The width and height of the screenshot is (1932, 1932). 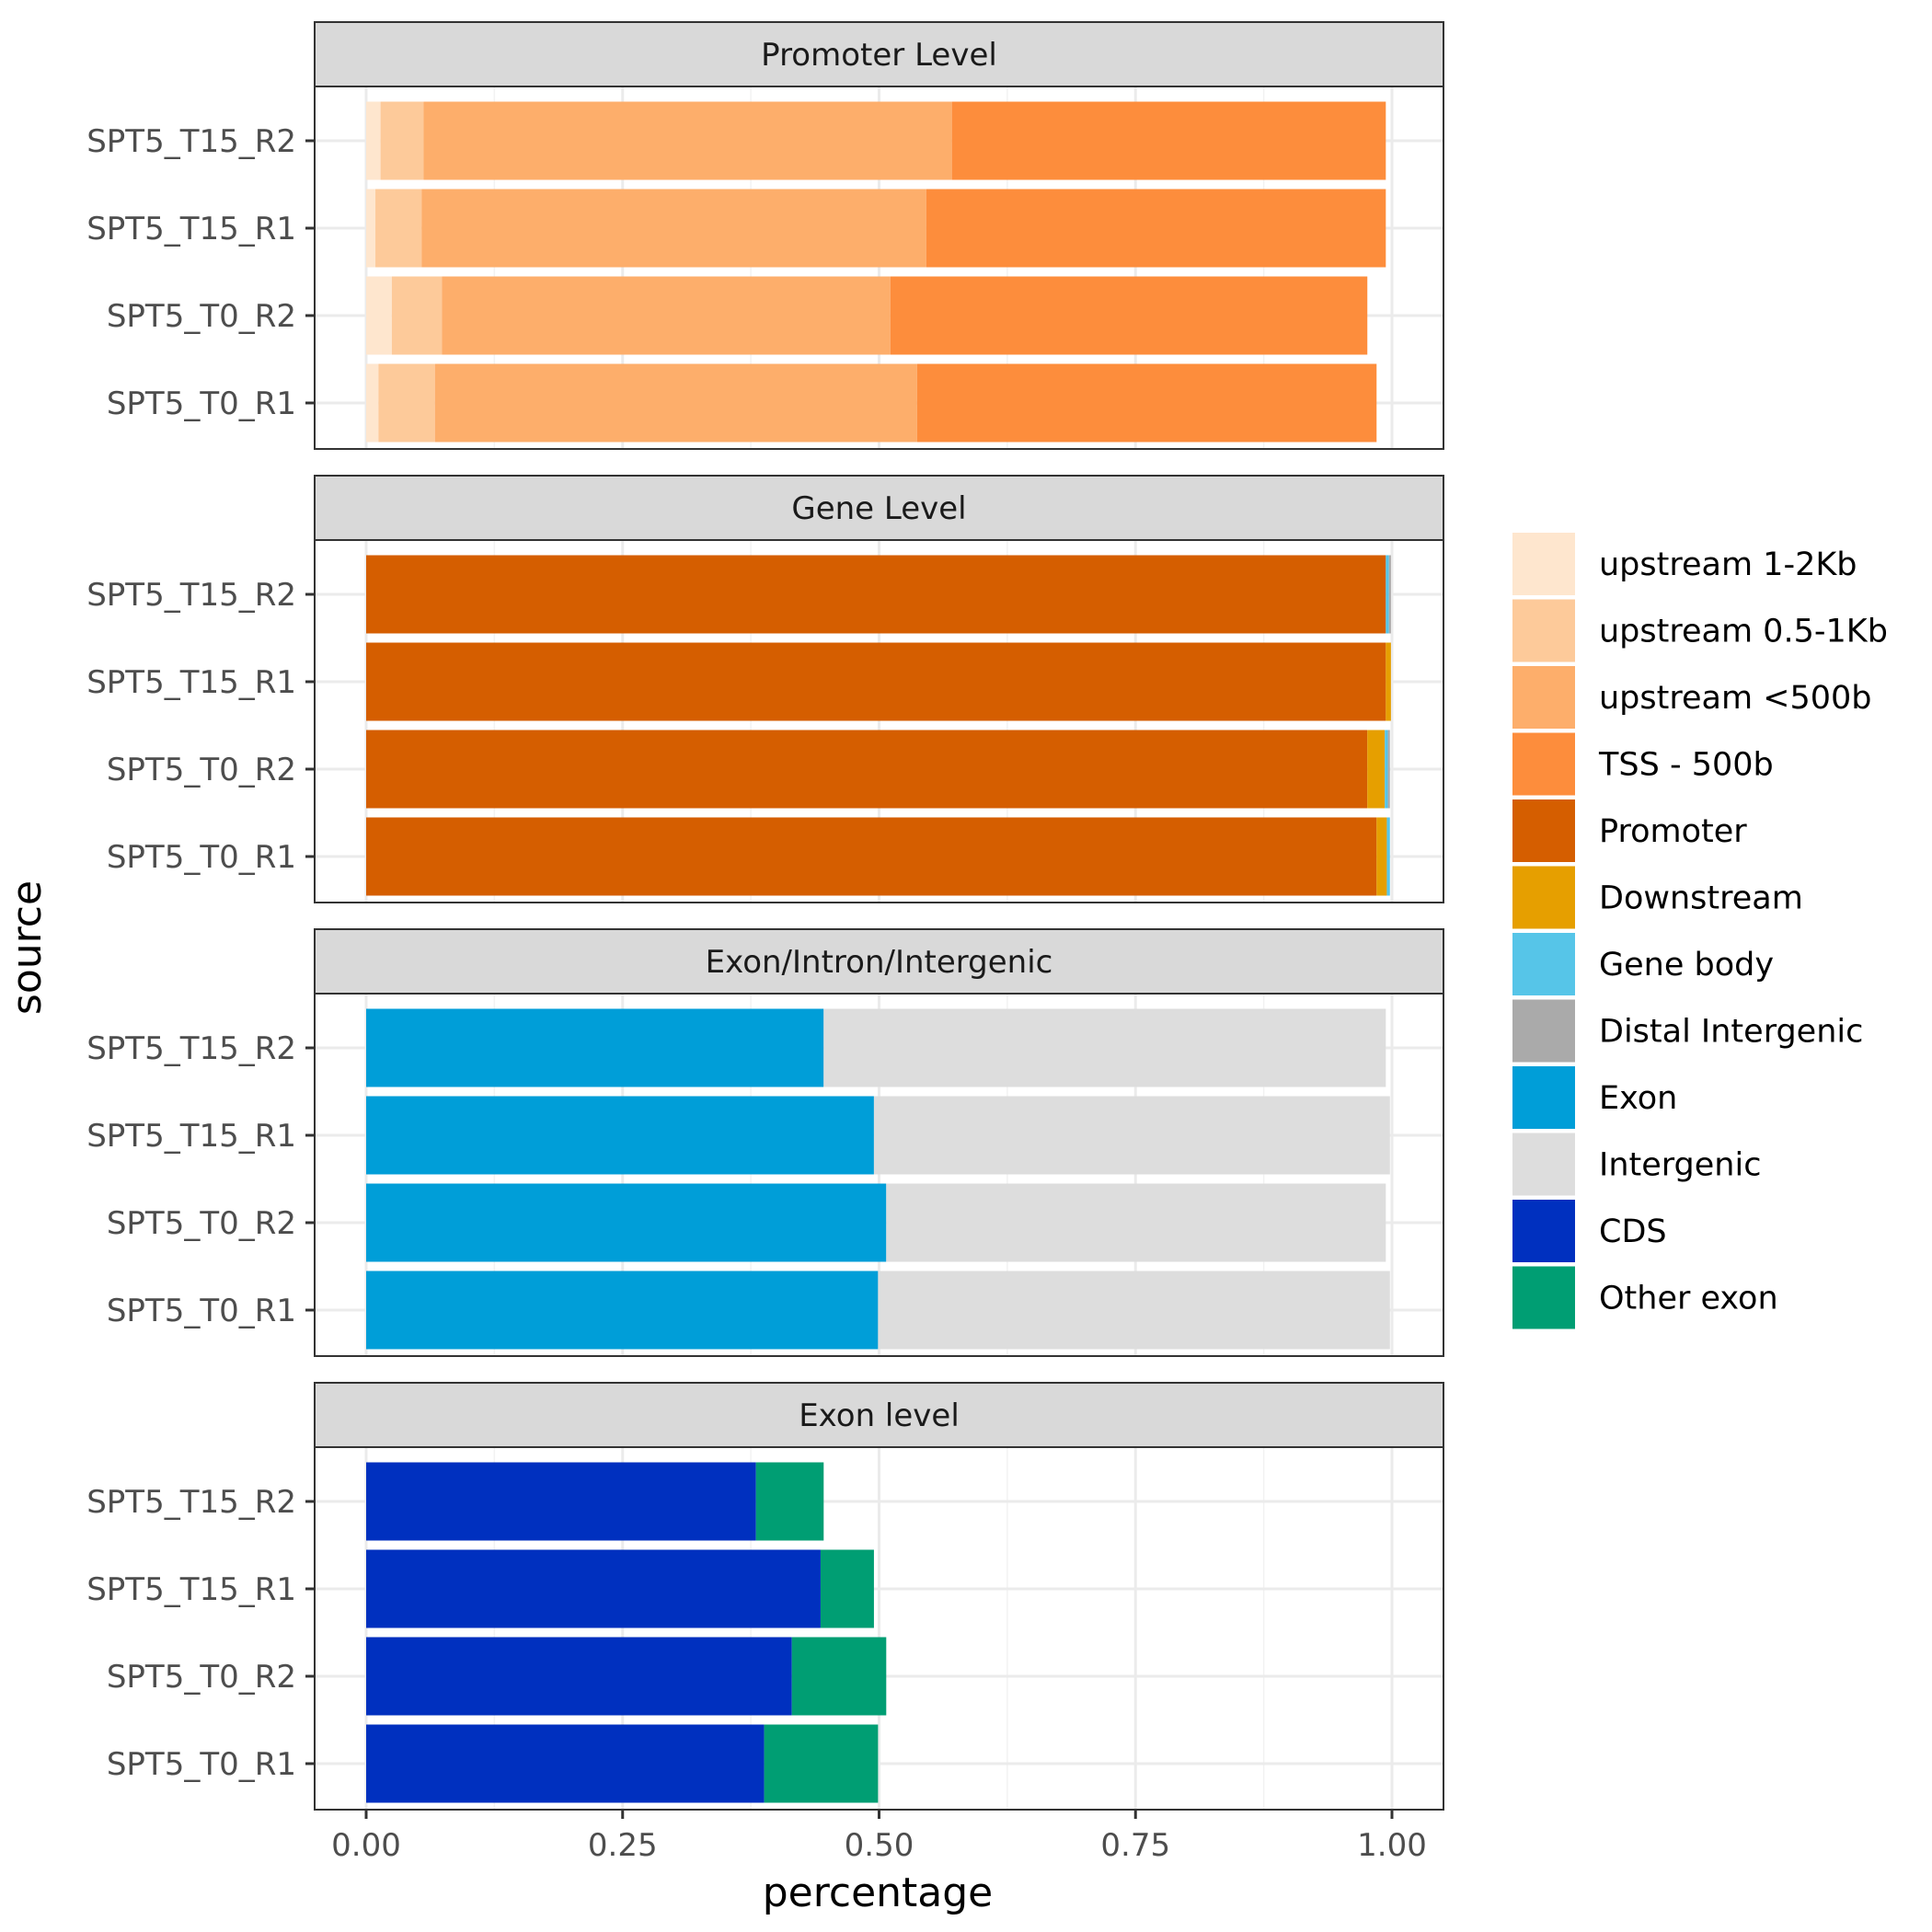 I want to click on legend-item-downstream: Downstream, so click(x=1657, y=897).